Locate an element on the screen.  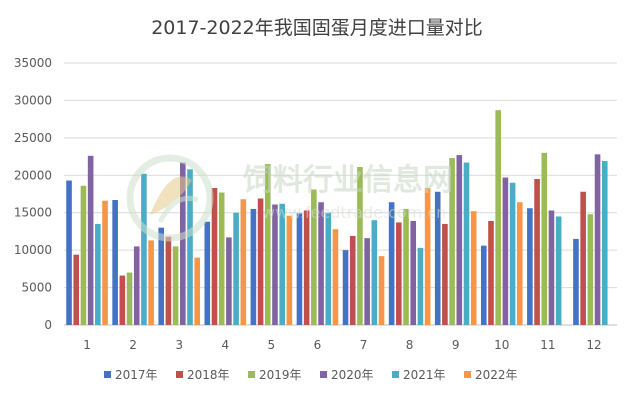
x-tick-label: 4 is located at coordinates (225, 345).